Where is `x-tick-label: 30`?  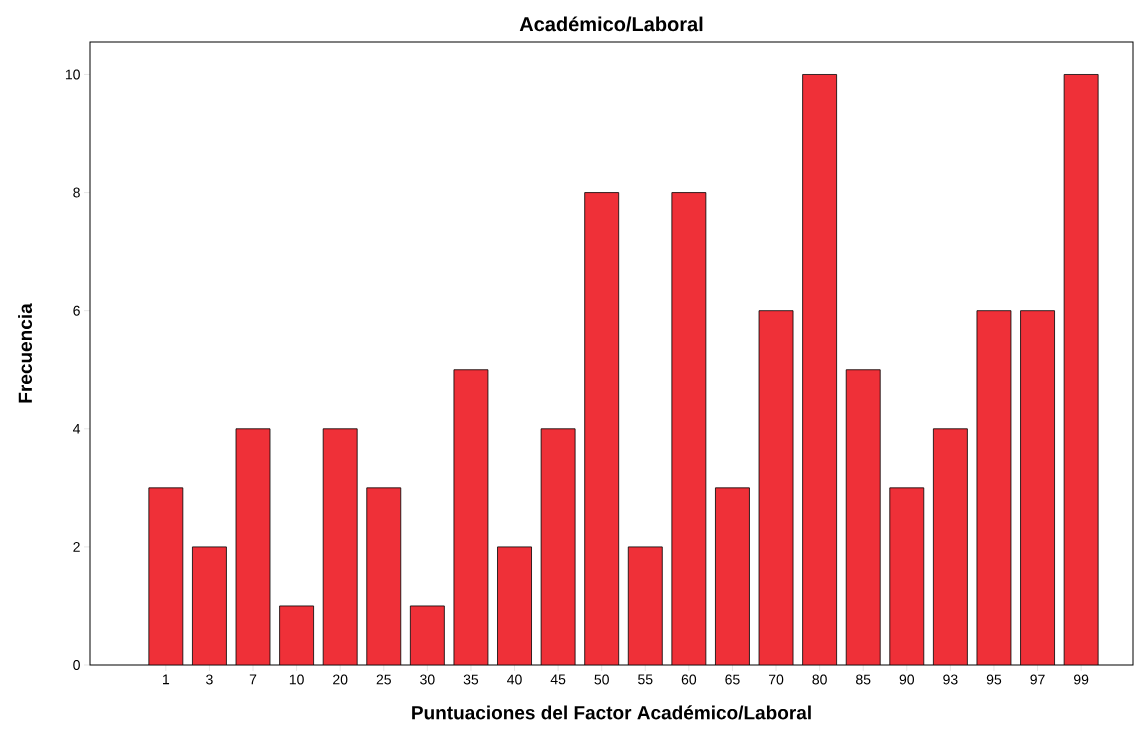 x-tick-label: 30 is located at coordinates (427, 679).